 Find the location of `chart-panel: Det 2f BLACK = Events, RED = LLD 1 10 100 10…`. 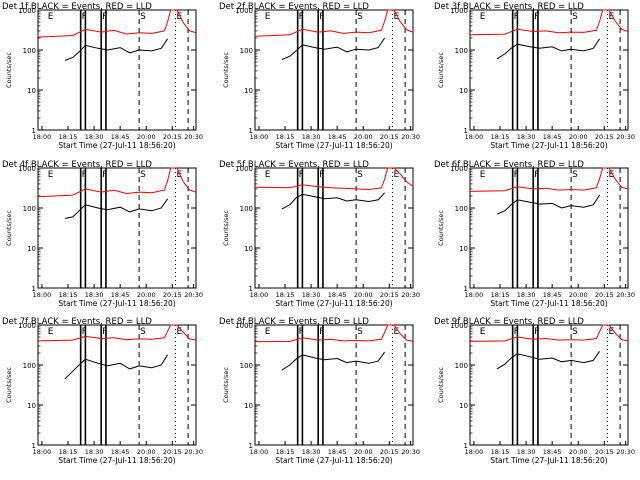

chart-panel: Det 2f BLACK = Events, RED = LLD 1 10 100 10… is located at coordinates (319, 76).